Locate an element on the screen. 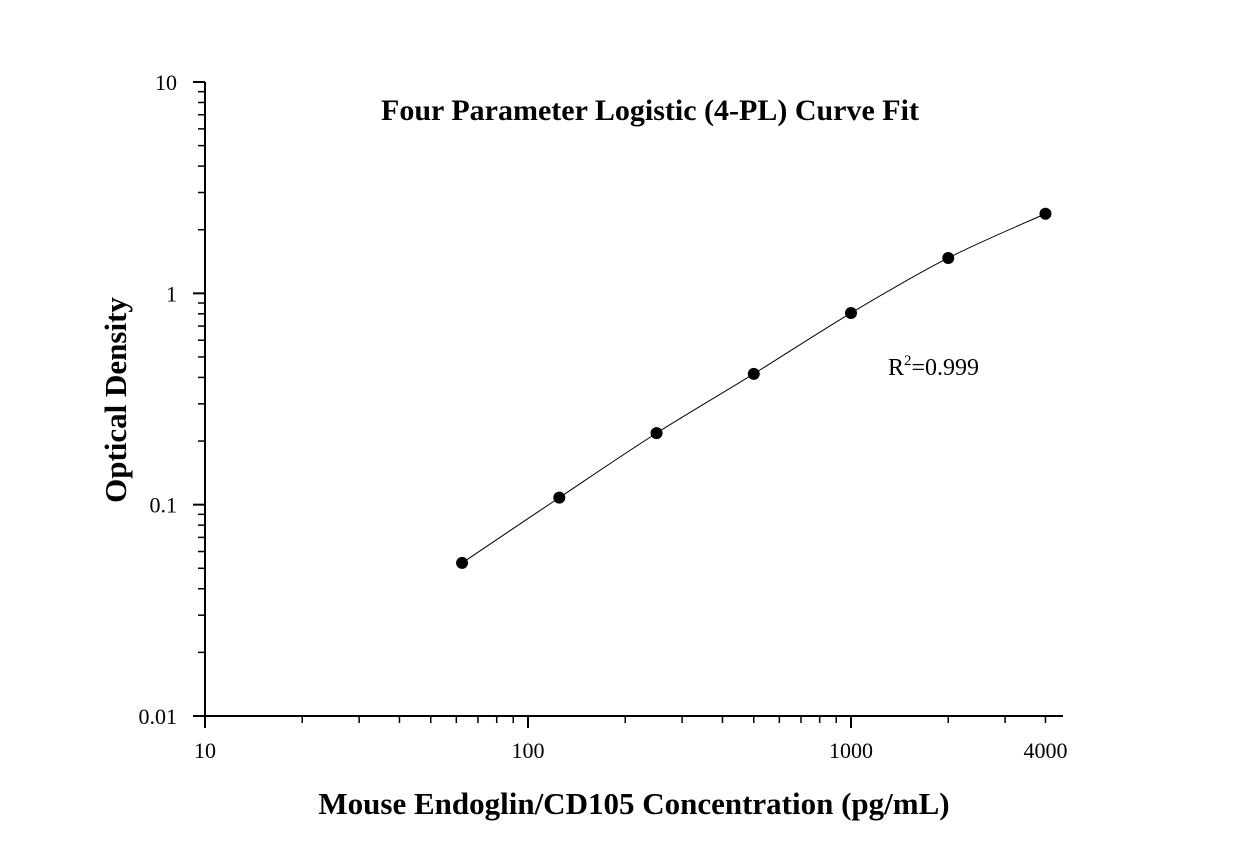 This screenshot has width=1234, height=859. y-axis-label: Optical Density is located at coordinates (115, 400).